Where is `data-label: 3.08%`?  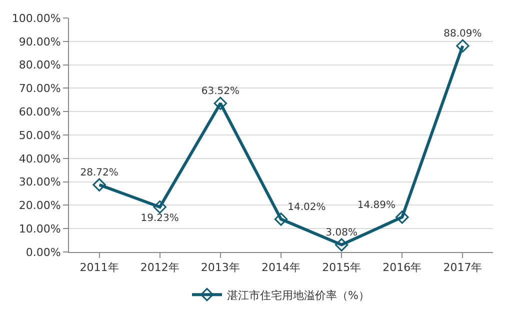
data-label: 3.08% is located at coordinates (342, 233).